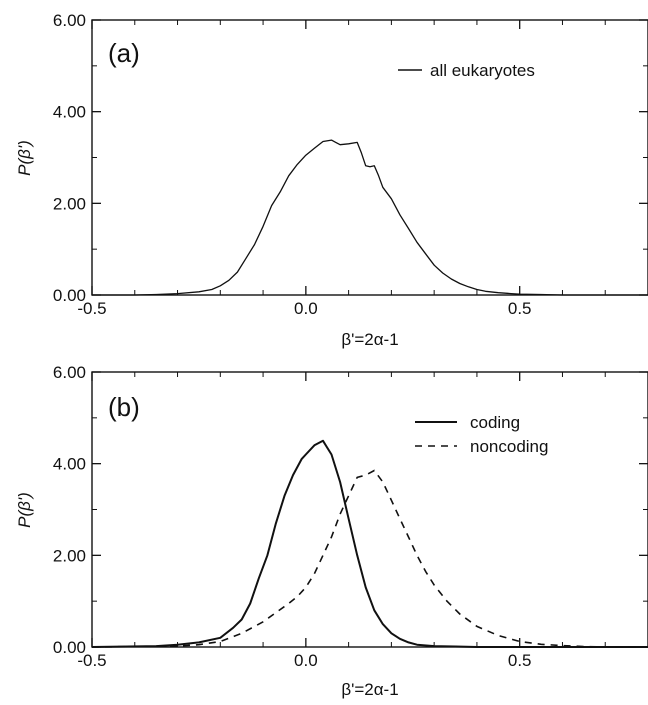 This screenshot has height=705, width=648. What do you see at coordinates (495, 422) in the screenshot?
I see `panel-b-legend-text-coding: coding` at bounding box center [495, 422].